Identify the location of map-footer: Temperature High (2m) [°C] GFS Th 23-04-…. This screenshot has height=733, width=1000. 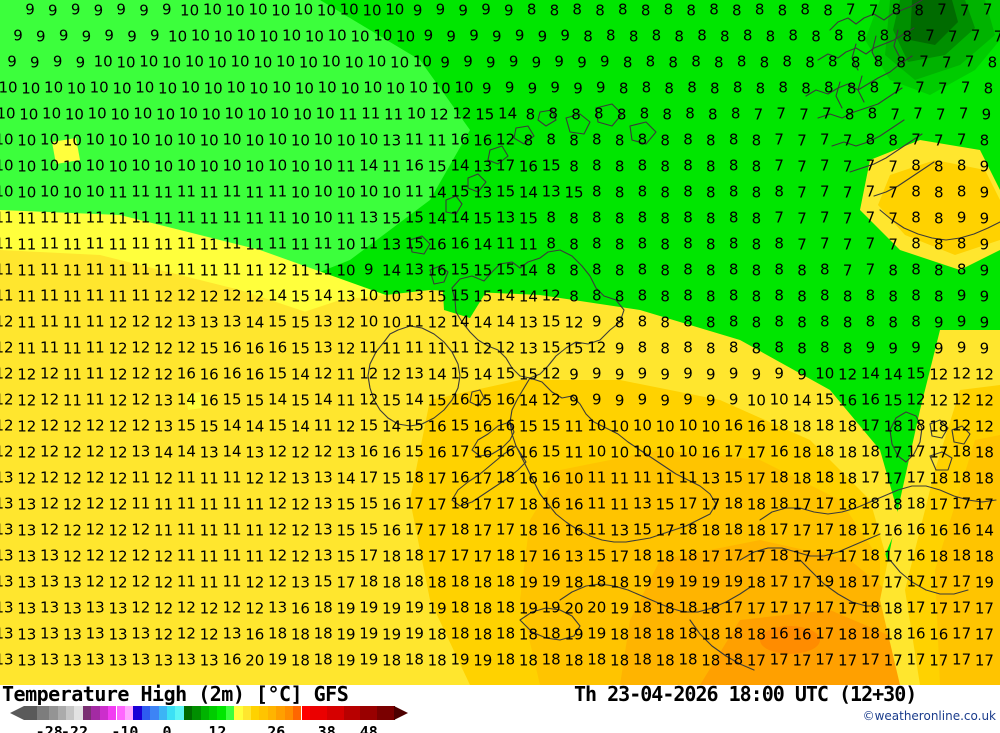
(500, 707).